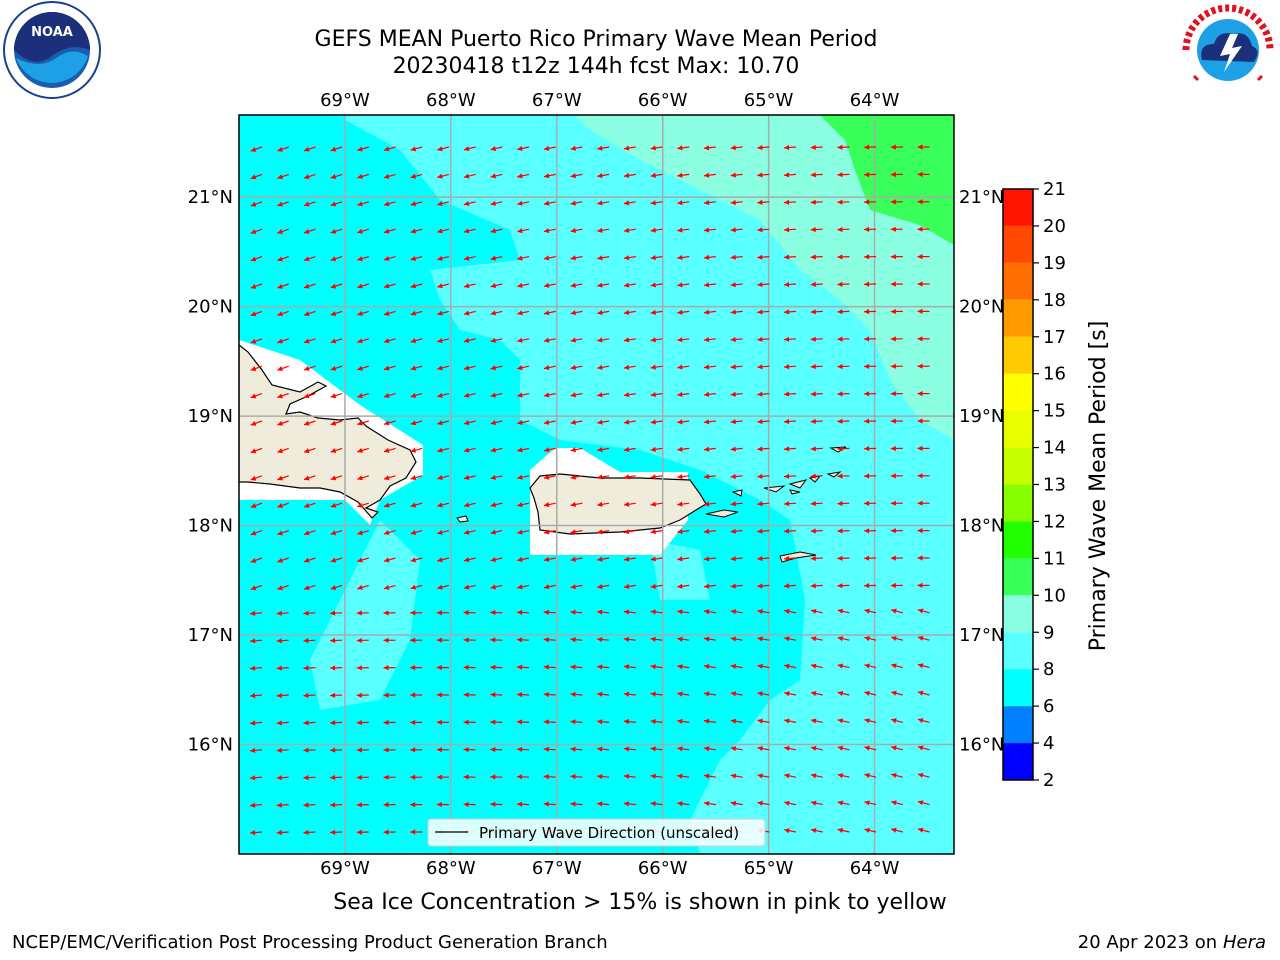  What do you see at coordinates (1048, 669) in the screenshot?
I see `colorbar-tick-label: 8` at bounding box center [1048, 669].